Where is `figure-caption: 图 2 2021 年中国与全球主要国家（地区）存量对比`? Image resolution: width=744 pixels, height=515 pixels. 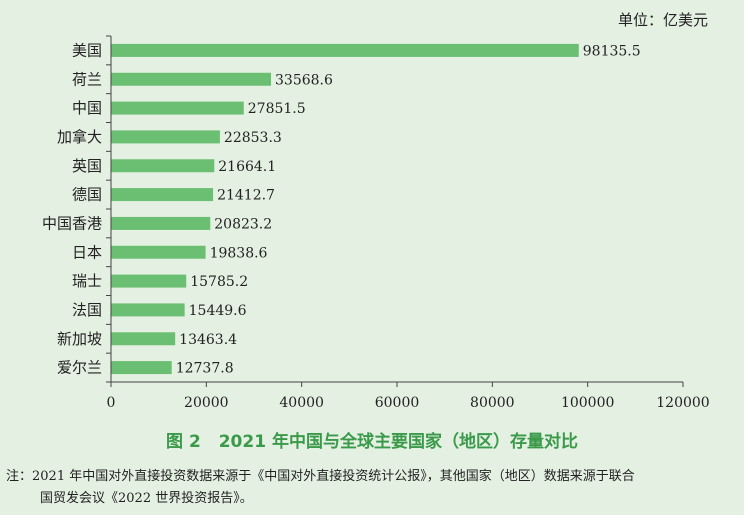
figure-caption: 图 2 2021 年中国与全球主要国家（地区）存量对比 is located at coordinates (372, 439).